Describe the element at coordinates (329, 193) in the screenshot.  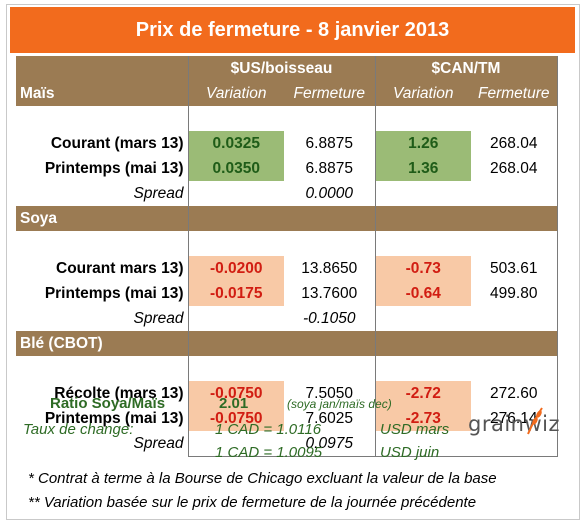
I see `spread-value: 0.0000` at that location.